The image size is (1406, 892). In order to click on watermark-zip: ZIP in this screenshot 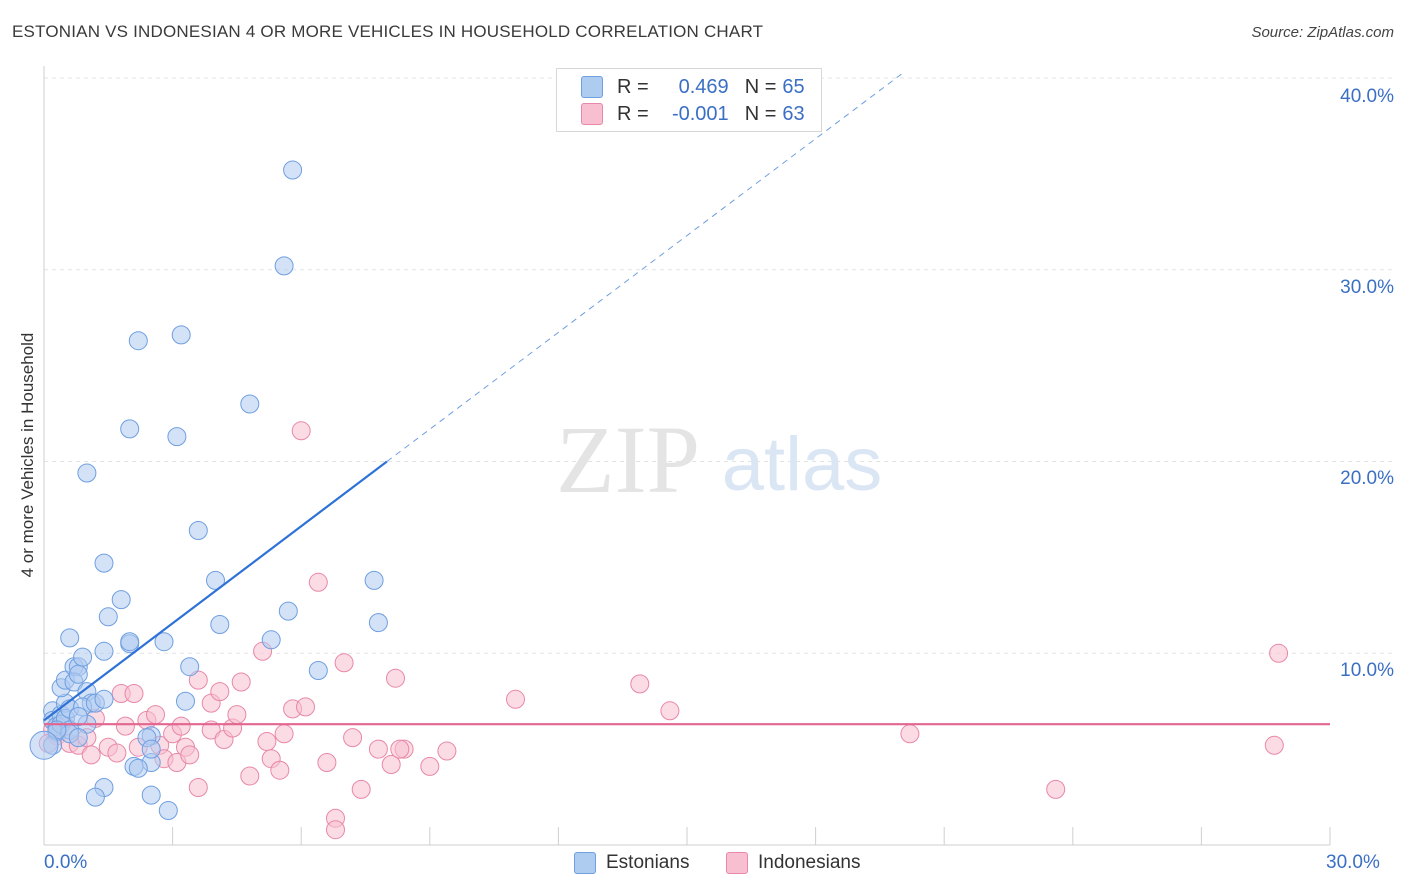, I will do `click(628, 459)`.